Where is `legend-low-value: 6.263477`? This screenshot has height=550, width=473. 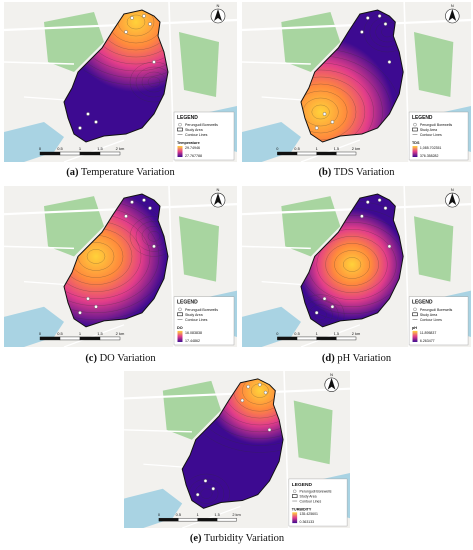
legend-low-value: 6.263477 is located at coordinates (427, 341).